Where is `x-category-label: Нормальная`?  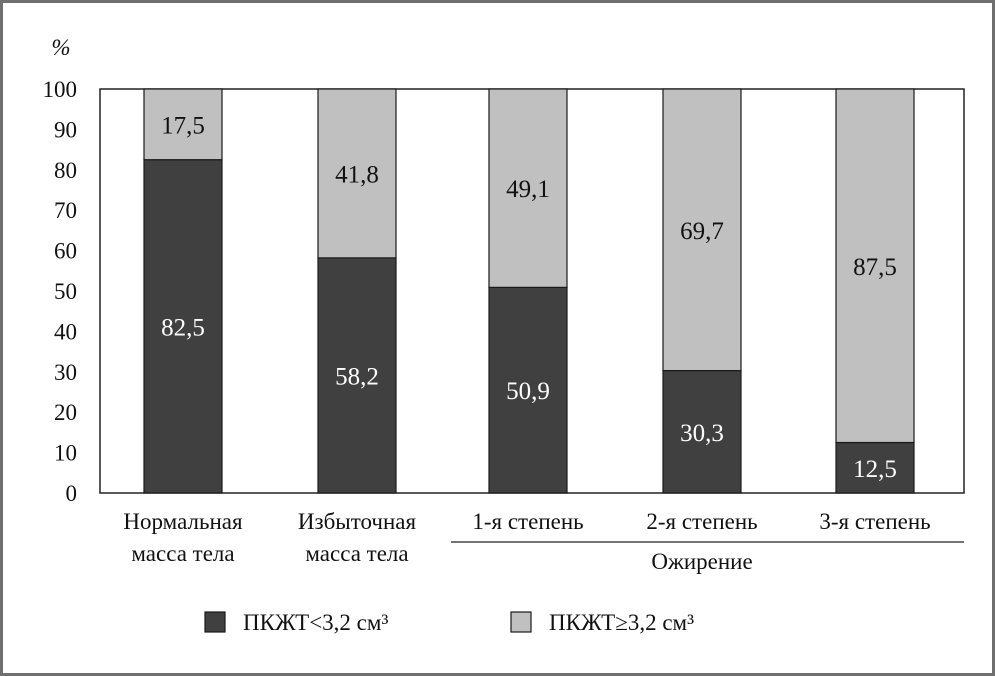
x-category-label: Нормальная is located at coordinates (183, 521).